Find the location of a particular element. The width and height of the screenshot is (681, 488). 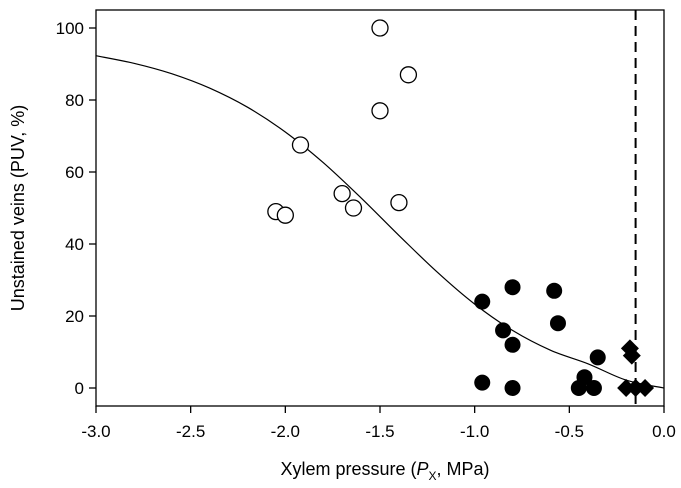

x-tick-label: -0.5 is located at coordinates (569, 431).